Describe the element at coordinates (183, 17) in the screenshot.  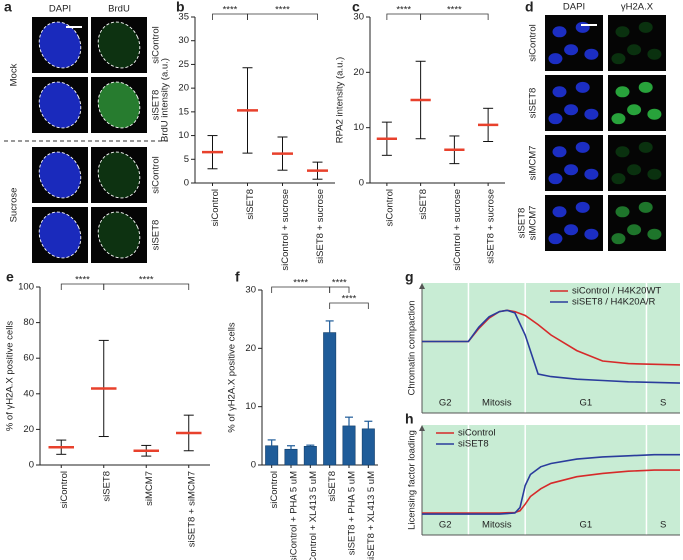
I see `y-tick-label: 35` at that location.